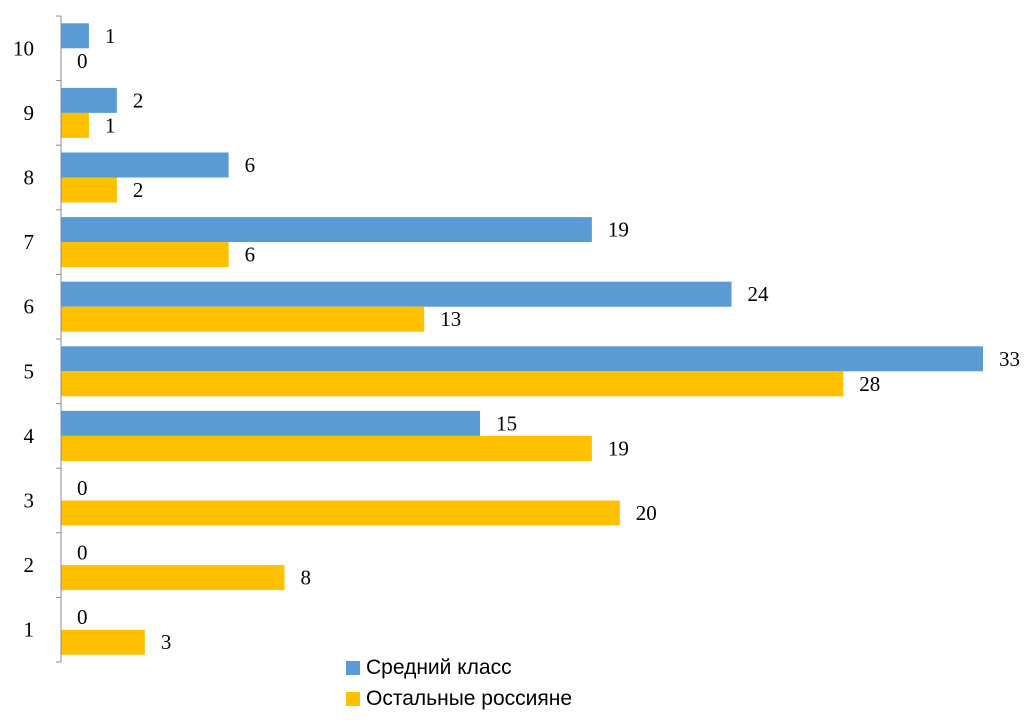 This screenshot has width=1027, height=722. I want to click on legend: Средний класс Остальные россияне, so click(459, 683).